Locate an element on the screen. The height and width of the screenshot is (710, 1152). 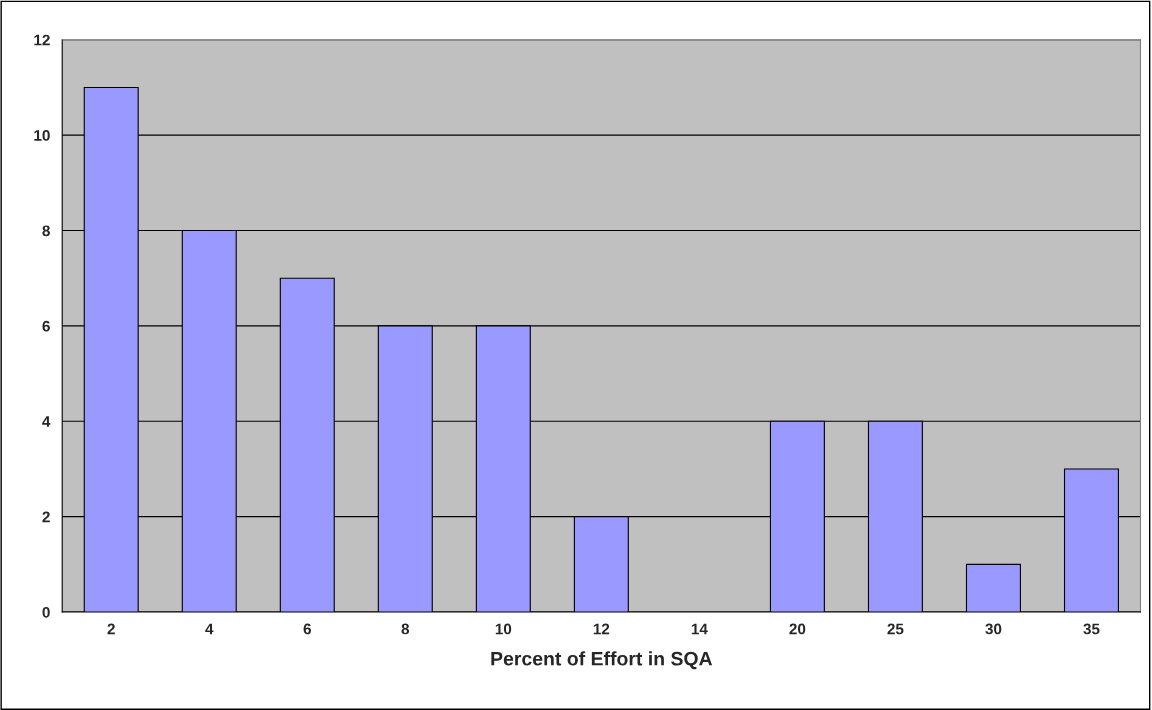
x-tick-label: 20 is located at coordinates (797, 629).